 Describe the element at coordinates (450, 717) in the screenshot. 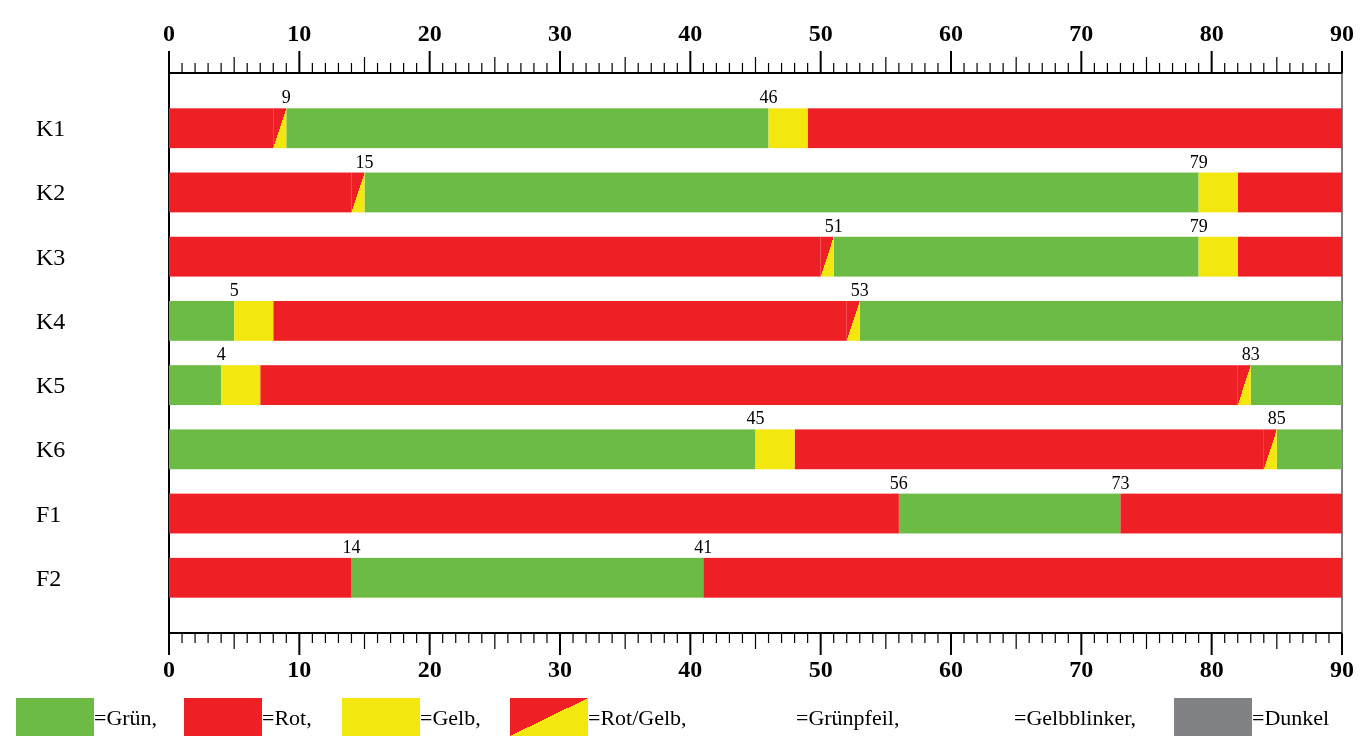

I see `legend-label: =Gelb,` at that location.